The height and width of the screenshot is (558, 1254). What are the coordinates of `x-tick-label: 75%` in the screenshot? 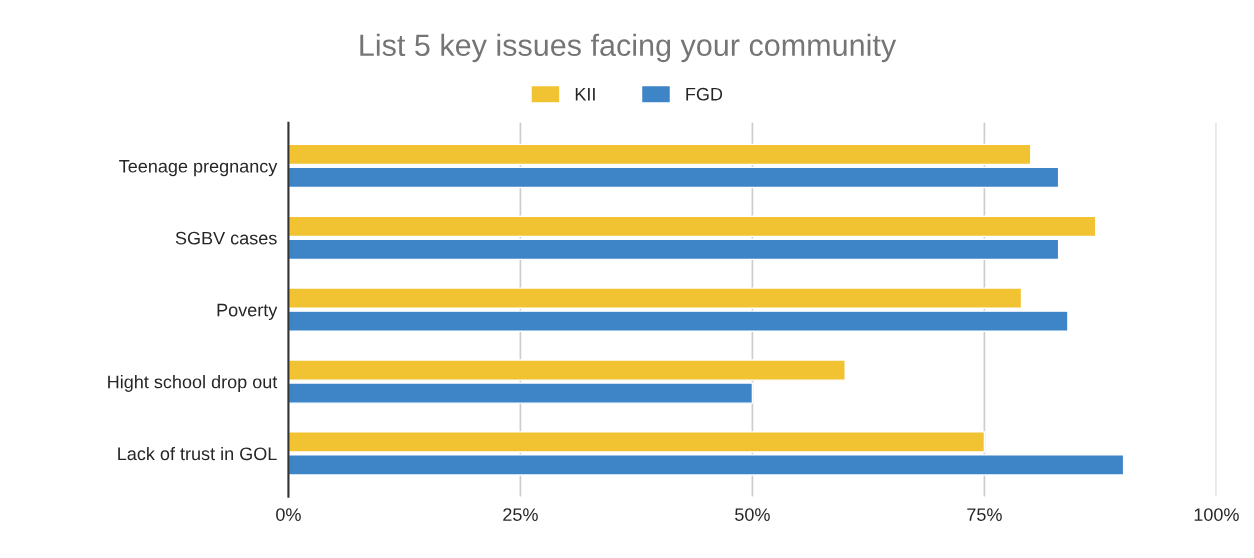 It's located at (984, 514).